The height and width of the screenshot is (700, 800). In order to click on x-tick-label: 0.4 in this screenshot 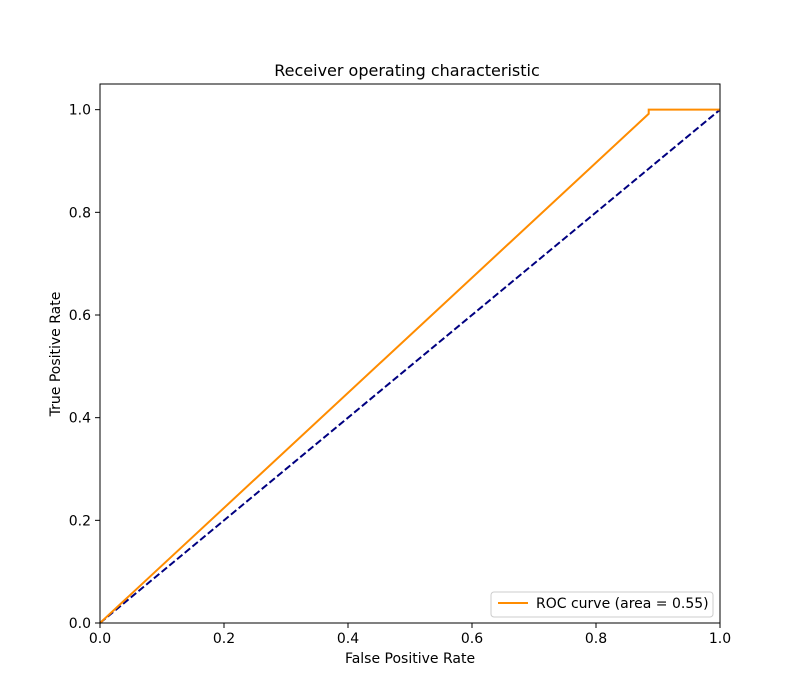, I will do `click(348, 639)`.